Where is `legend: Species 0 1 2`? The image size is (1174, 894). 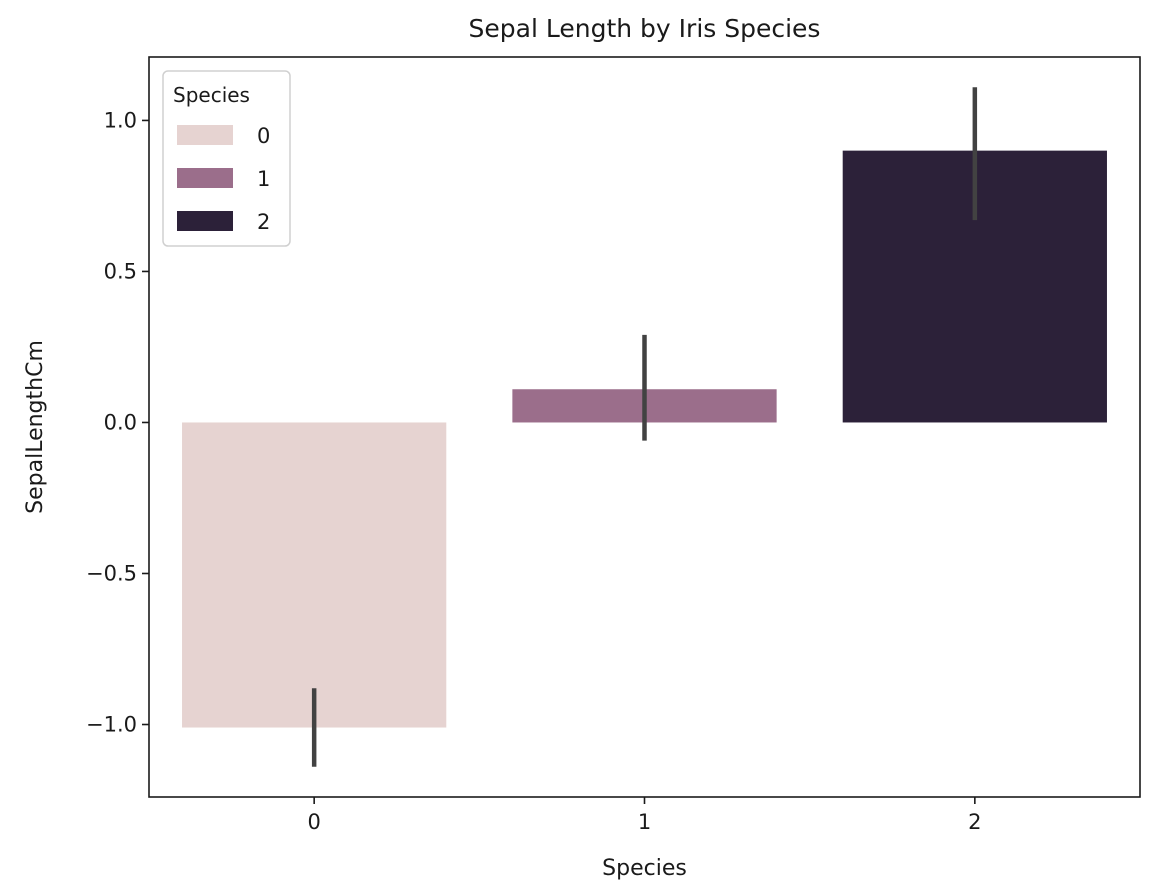 legend: Species 0 1 2 is located at coordinates (226, 158).